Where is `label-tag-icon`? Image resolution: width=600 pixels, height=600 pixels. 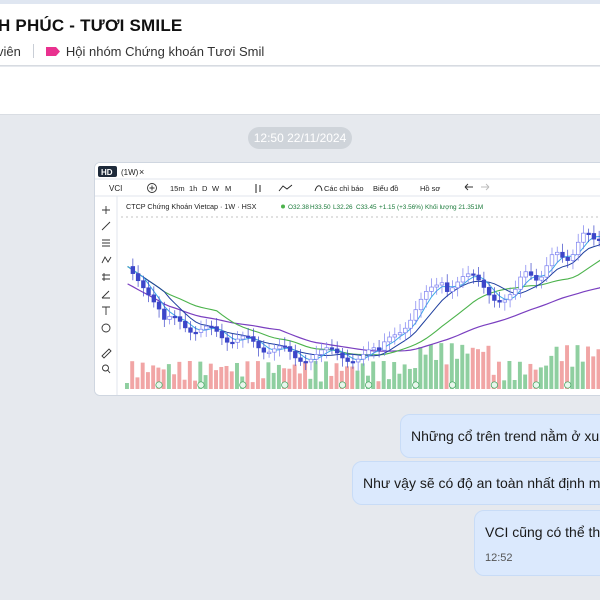 label-tag-icon is located at coordinates (52, 51).